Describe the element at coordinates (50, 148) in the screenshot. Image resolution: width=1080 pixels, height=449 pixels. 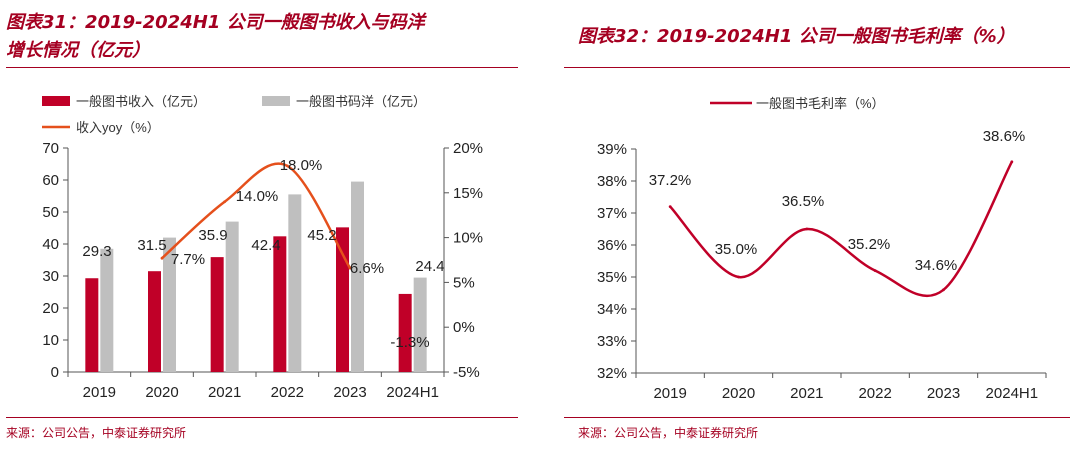
I see `left-y-tick-label: 70` at that location.